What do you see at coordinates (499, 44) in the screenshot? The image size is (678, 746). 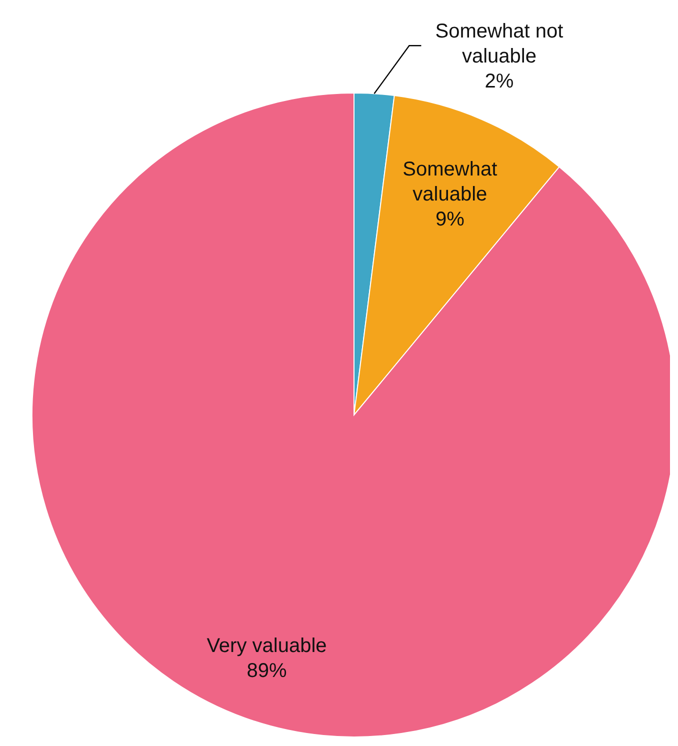 I see `slice-label: Somewhat not valuable` at bounding box center [499, 44].